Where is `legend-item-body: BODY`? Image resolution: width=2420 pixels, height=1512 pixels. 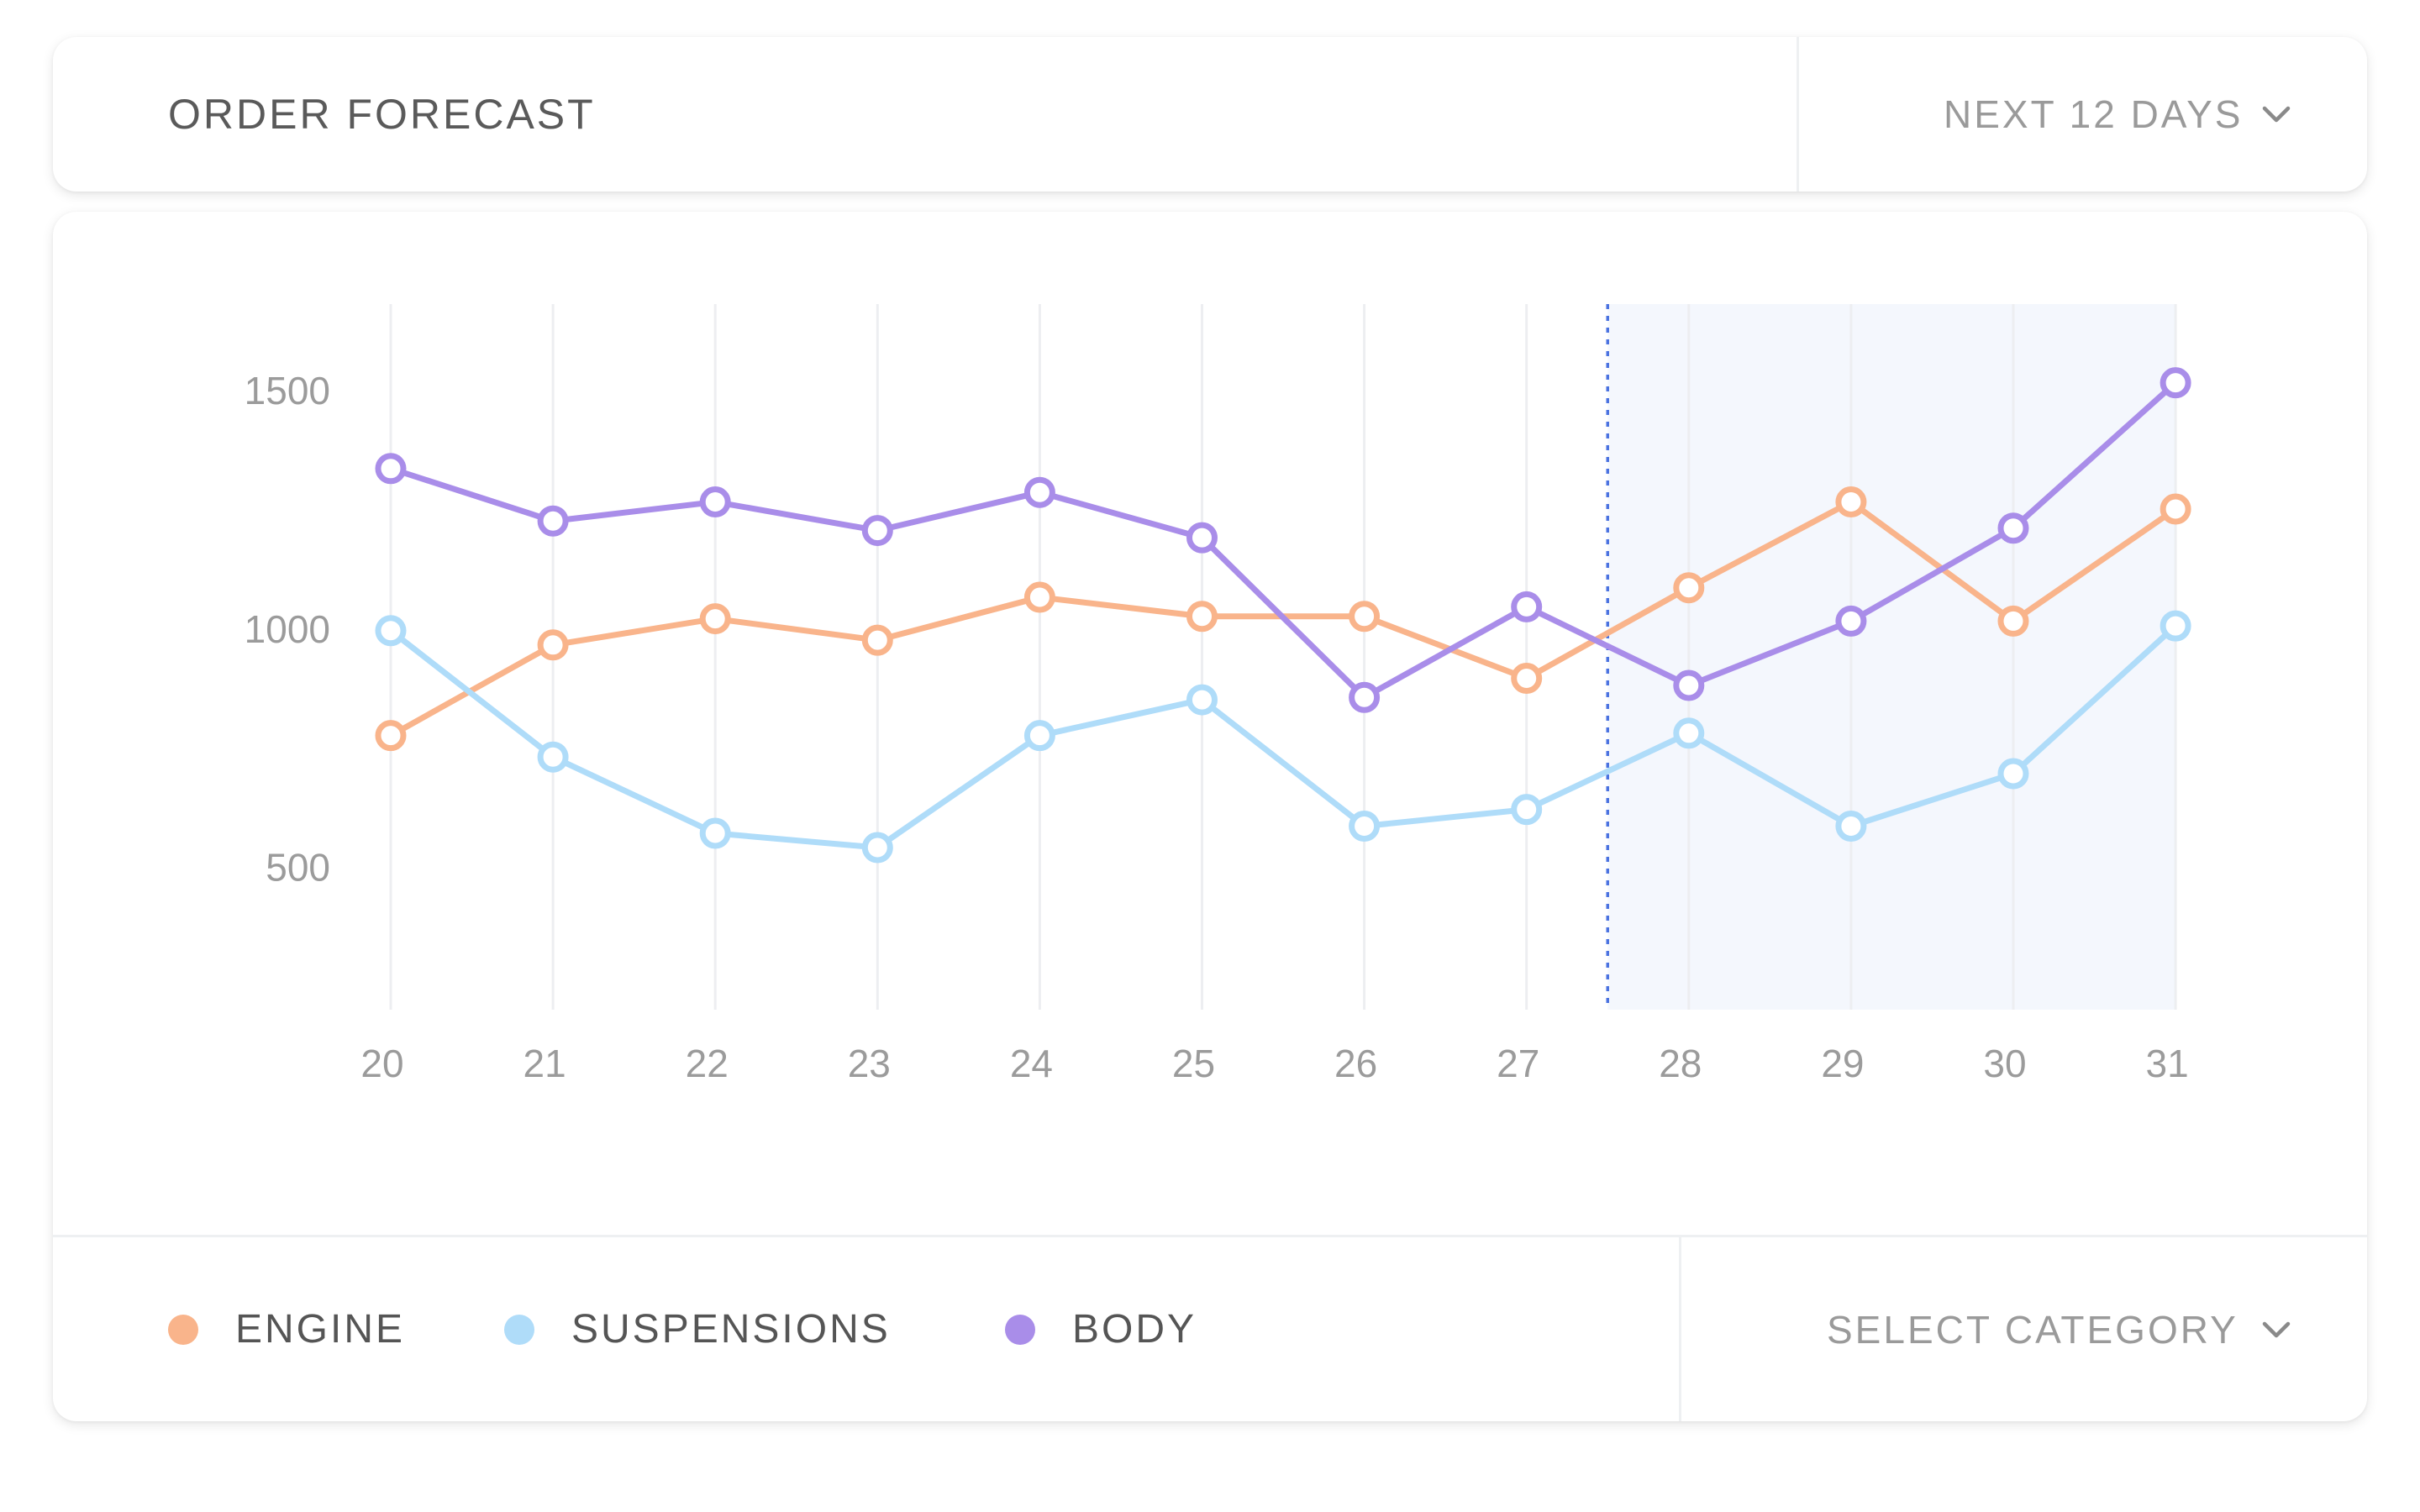 legend-item-body: BODY is located at coordinates (1101, 1329).